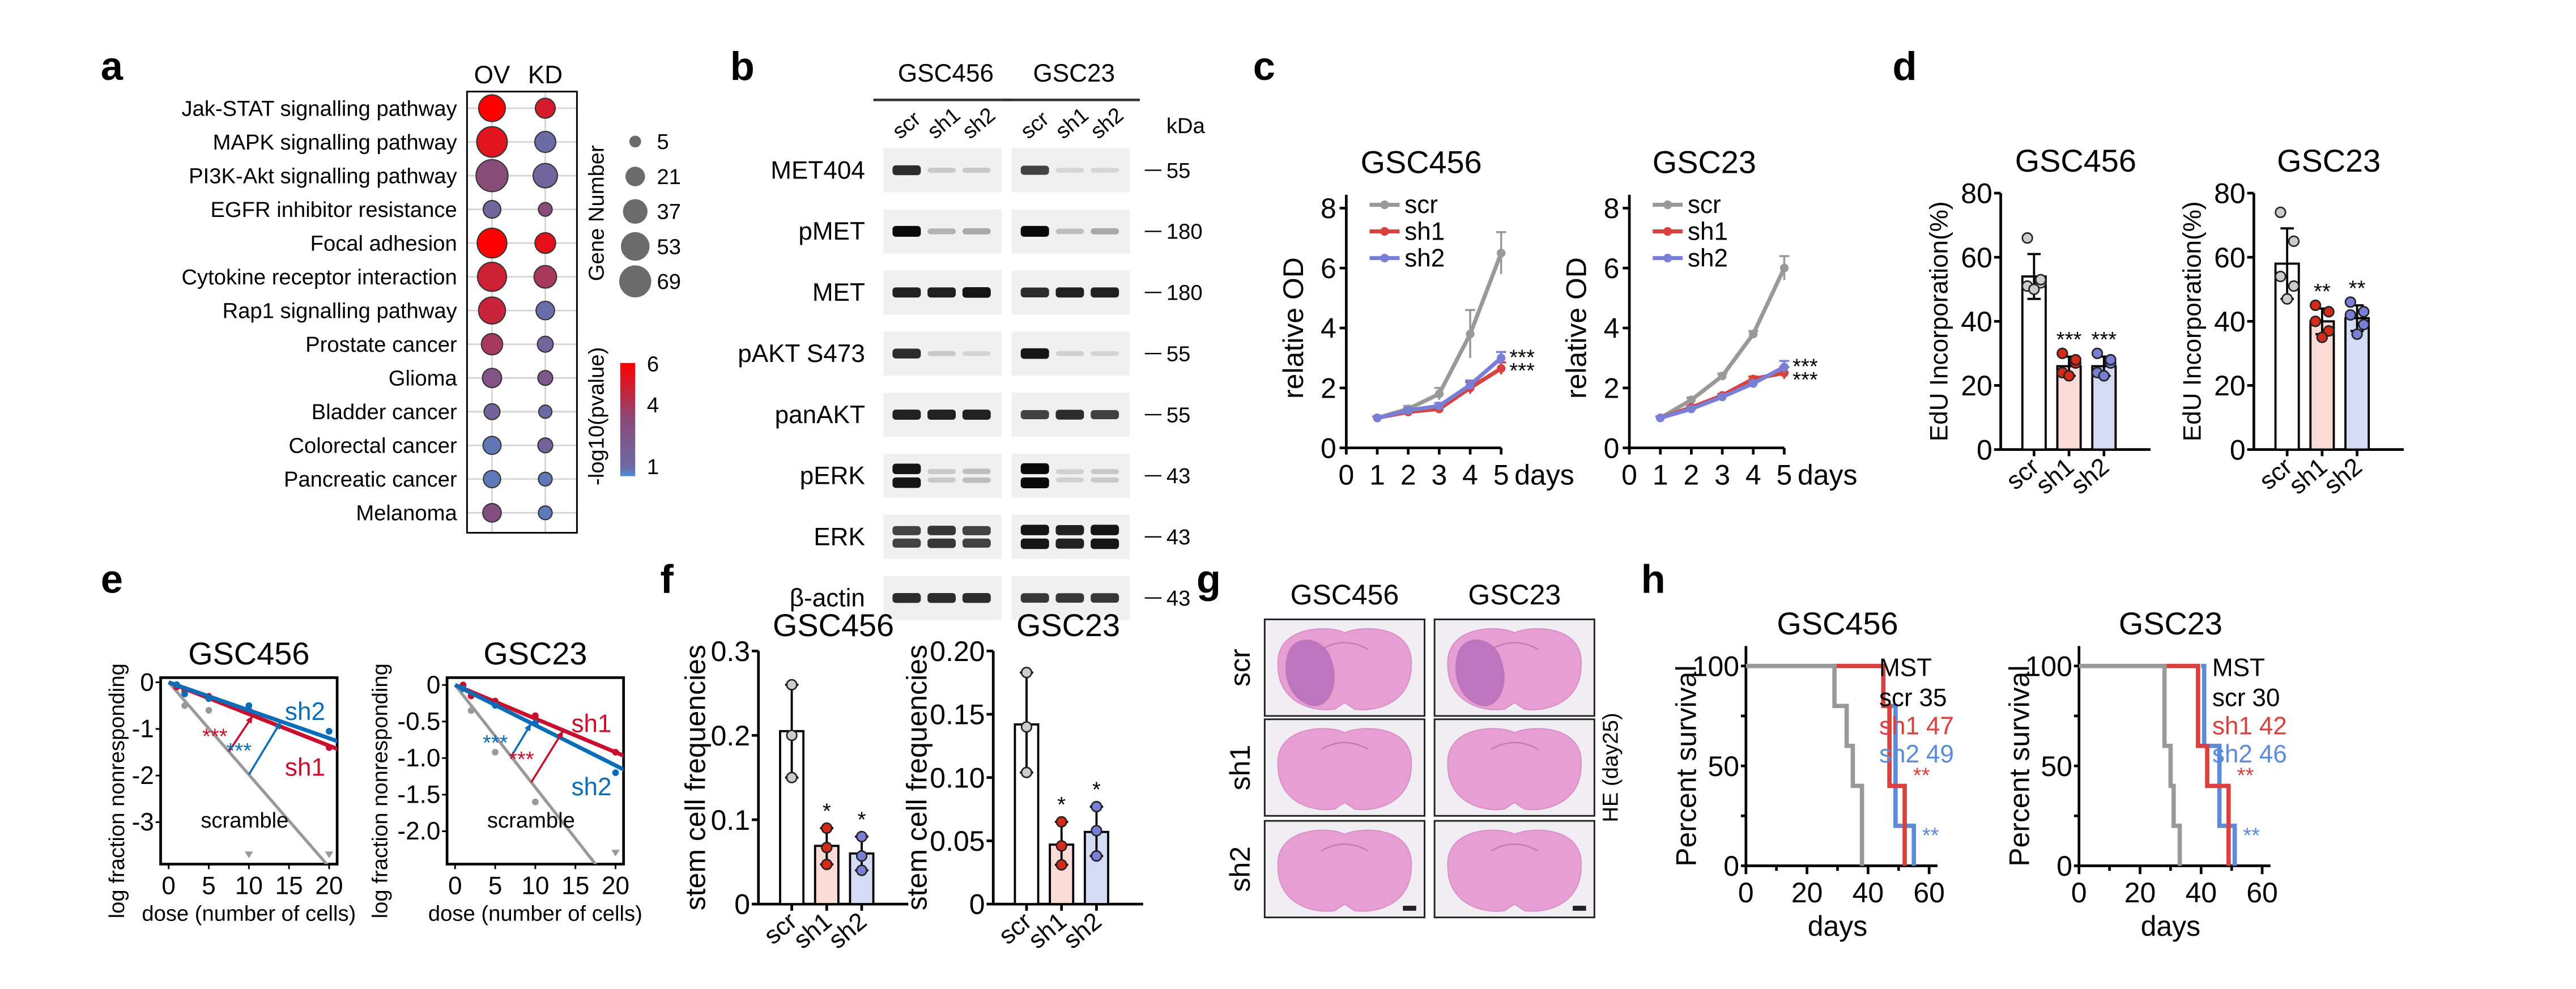 The width and height of the screenshot is (2576, 989). Describe the element at coordinates (2230, 386) in the screenshot. I see `y-tick-label: 20` at that location.